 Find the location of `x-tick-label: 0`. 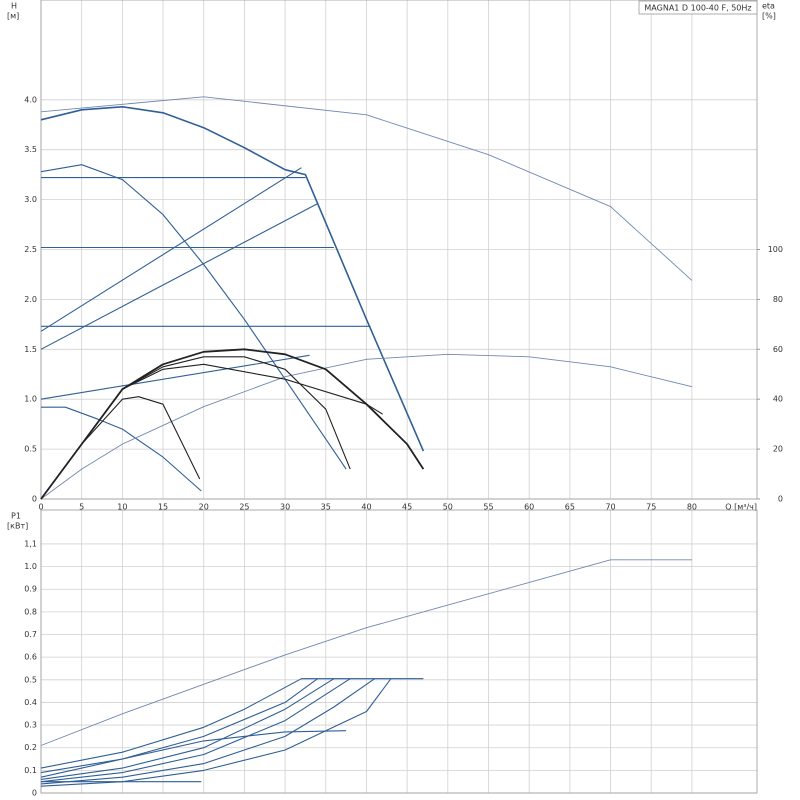

x-tick-label: 0 is located at coordinates (40, 507).